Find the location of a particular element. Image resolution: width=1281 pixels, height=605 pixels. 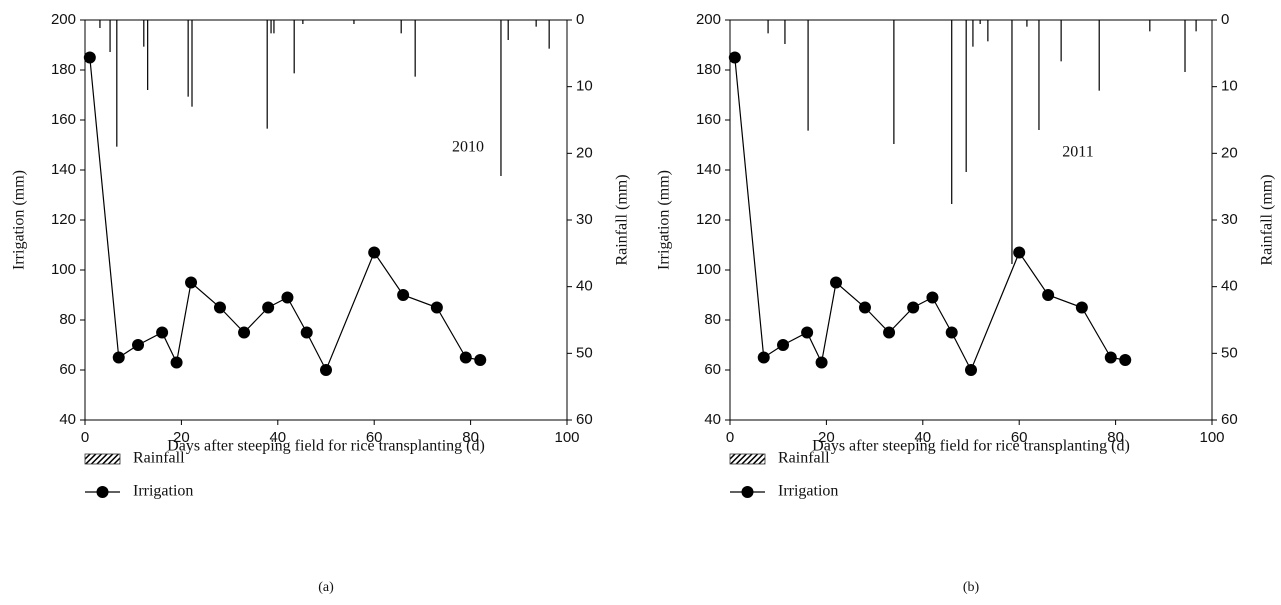

x-tick-label: 0 is located at coordinates (730, 437).